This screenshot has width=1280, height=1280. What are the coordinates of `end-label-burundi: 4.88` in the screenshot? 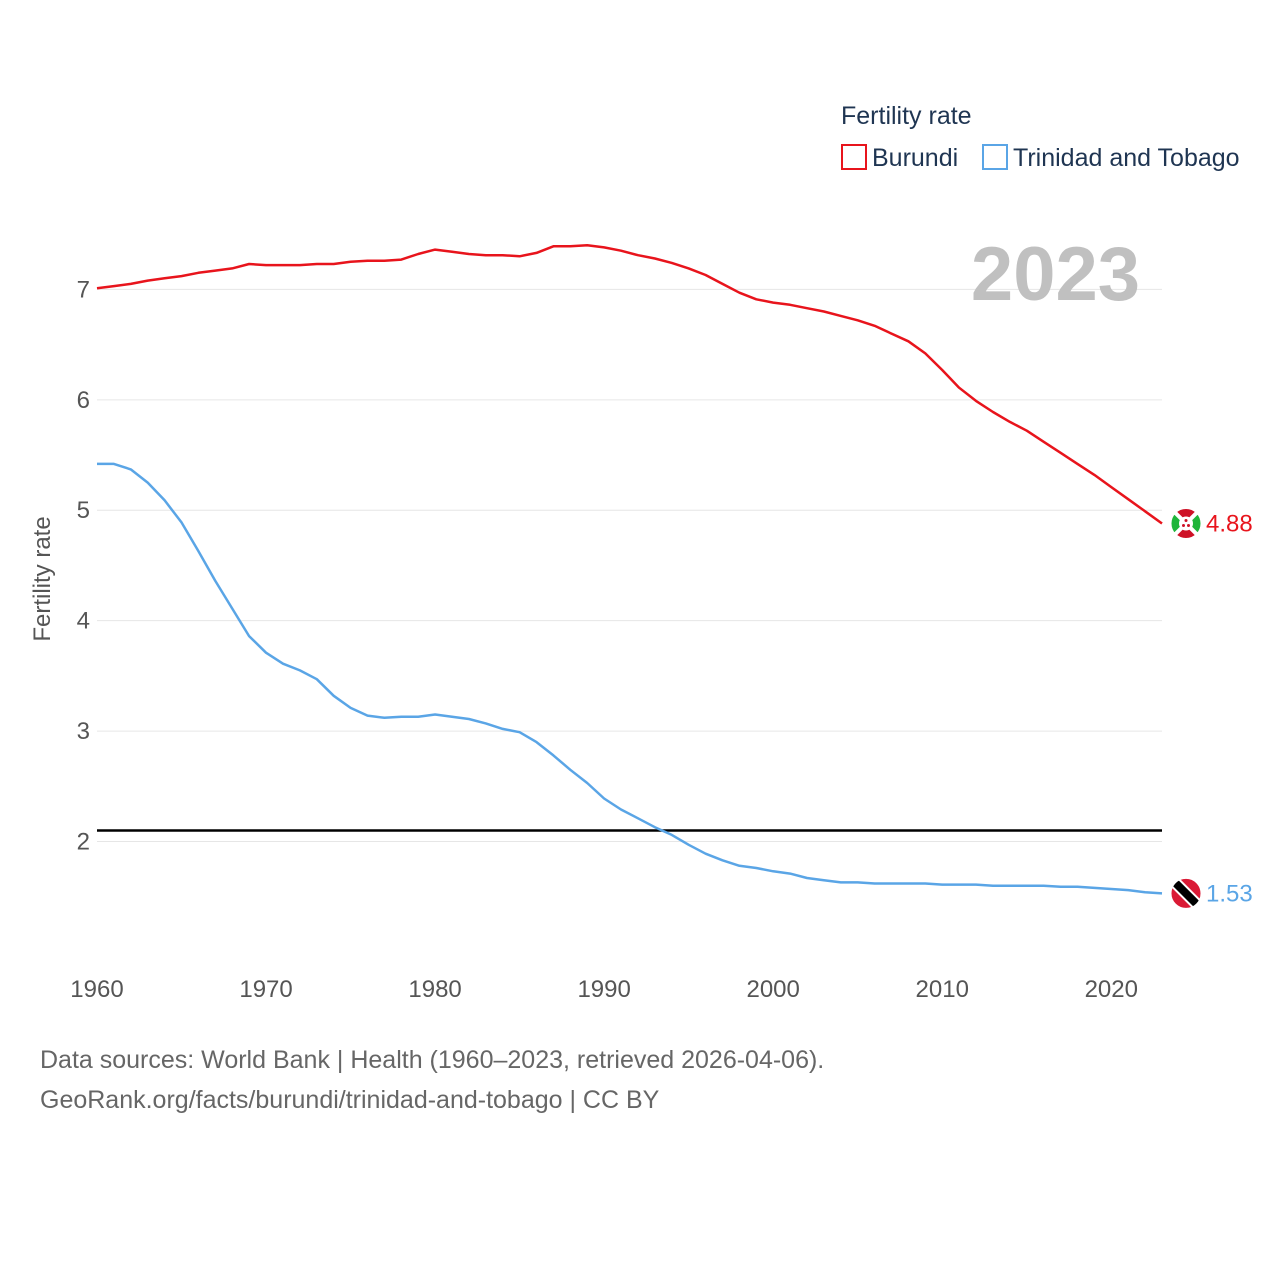 It's located at (1229, 523).